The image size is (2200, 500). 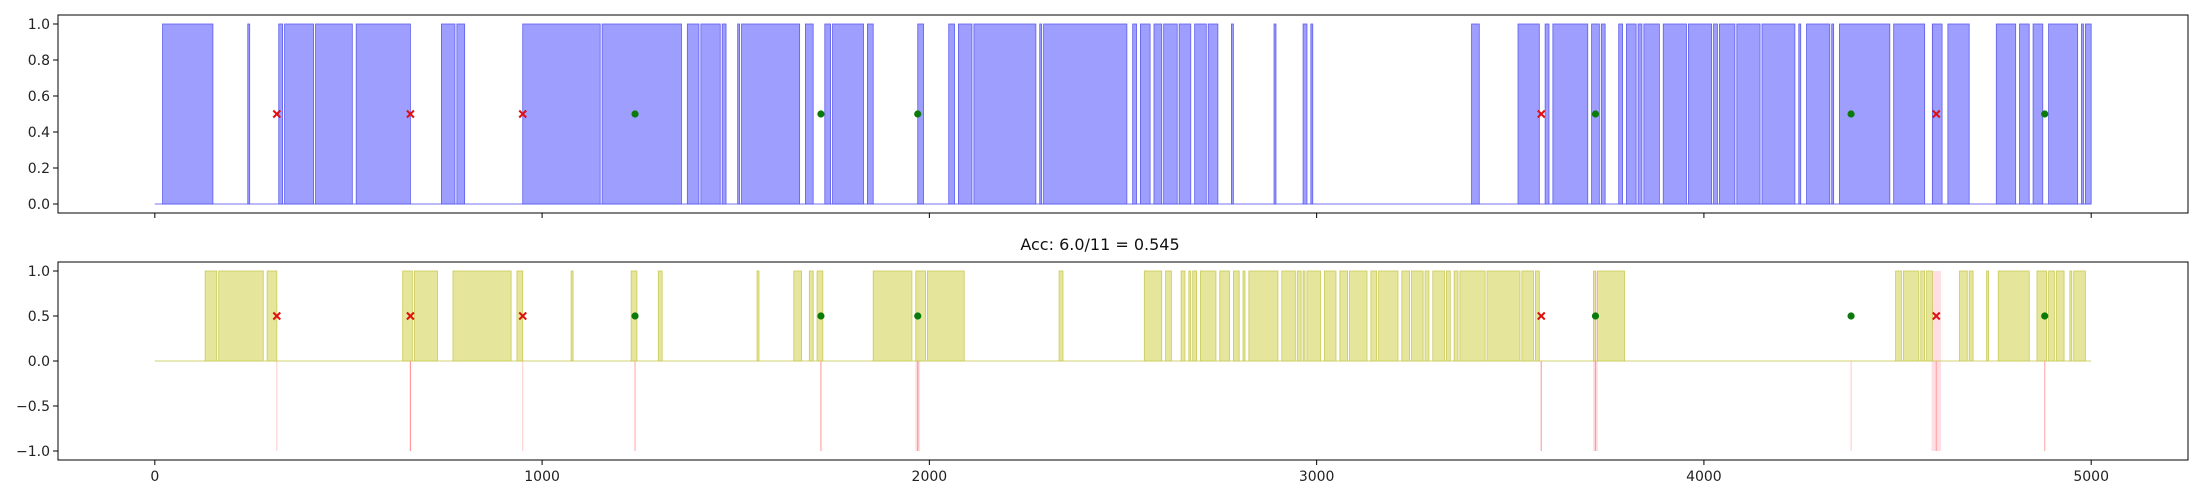 I want to click on x-tick-label: 0, so click(x=154, y=477).